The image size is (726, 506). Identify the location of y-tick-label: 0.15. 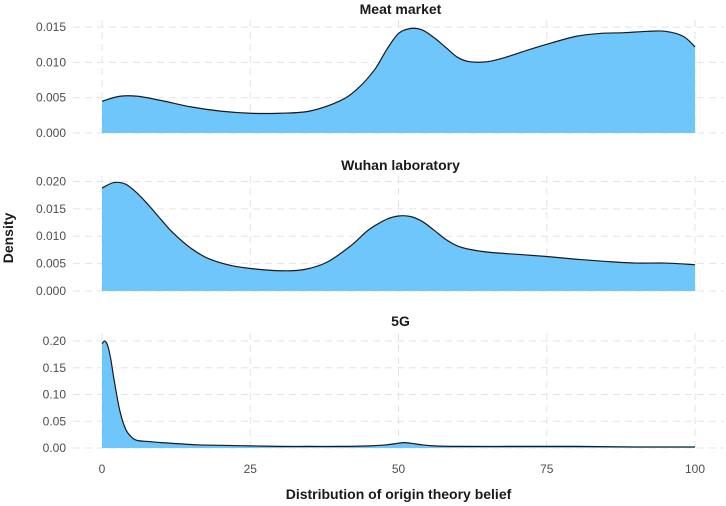
(55, 368).